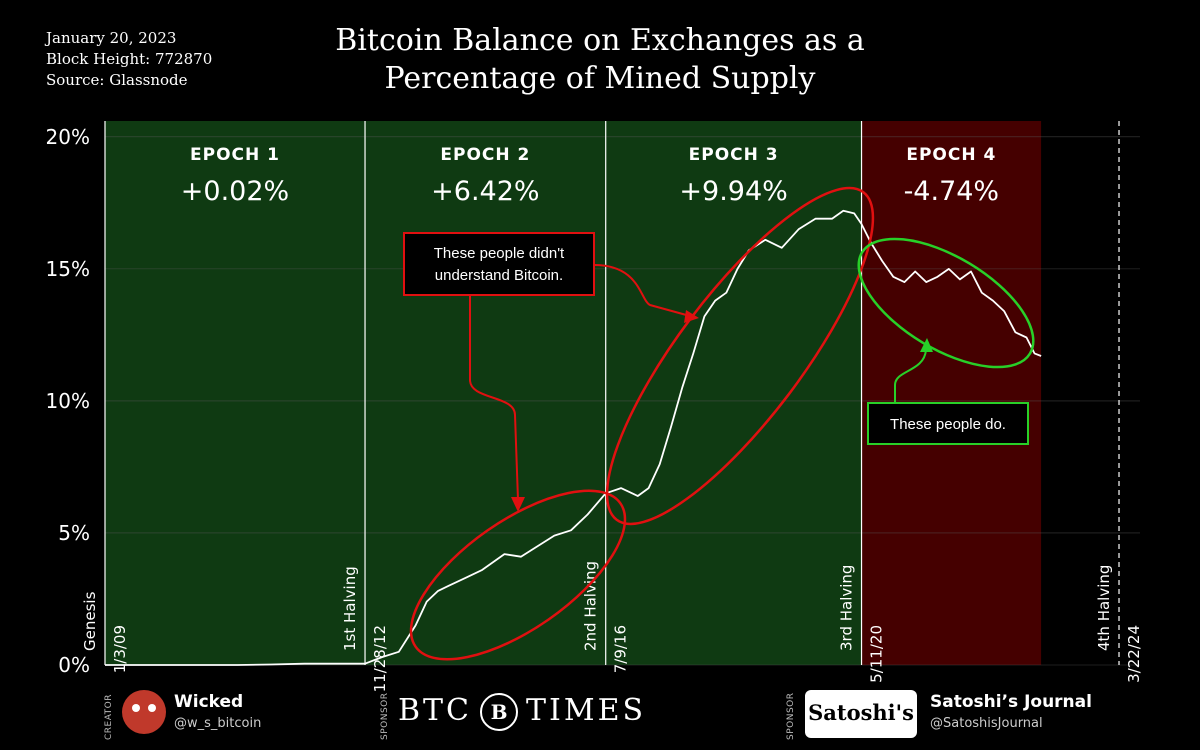  Describe the element at coordinates (499, 712) in the screenshot. I see `btc-coin-icon: B` at that location.